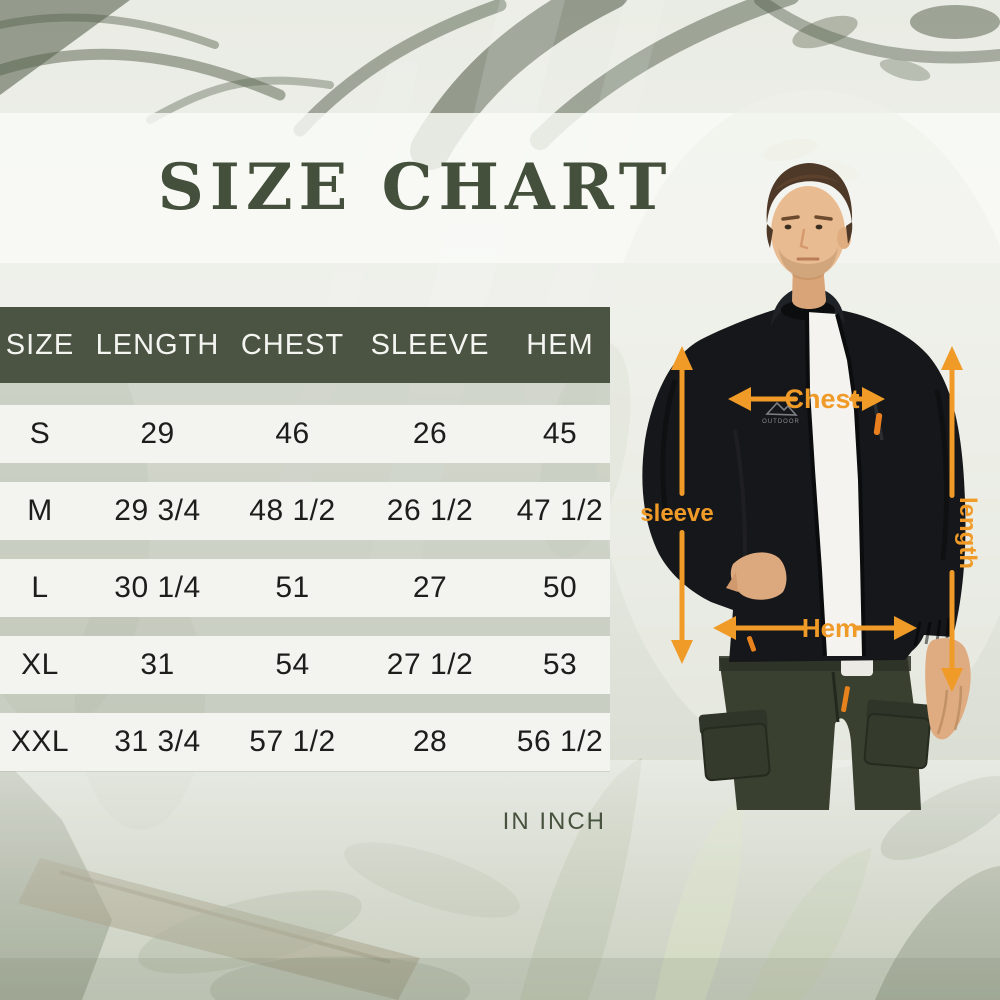 The height and width of the screenshot is (1000, 1000). Describe the element at coordinates (40, 741) in the screenshot. I see `size-cell: XXL` at that location.